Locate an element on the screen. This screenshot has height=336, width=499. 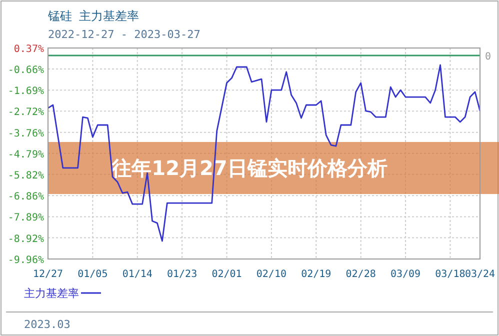
x-tick-label: 01/05 is located at coordinates (93, 274).